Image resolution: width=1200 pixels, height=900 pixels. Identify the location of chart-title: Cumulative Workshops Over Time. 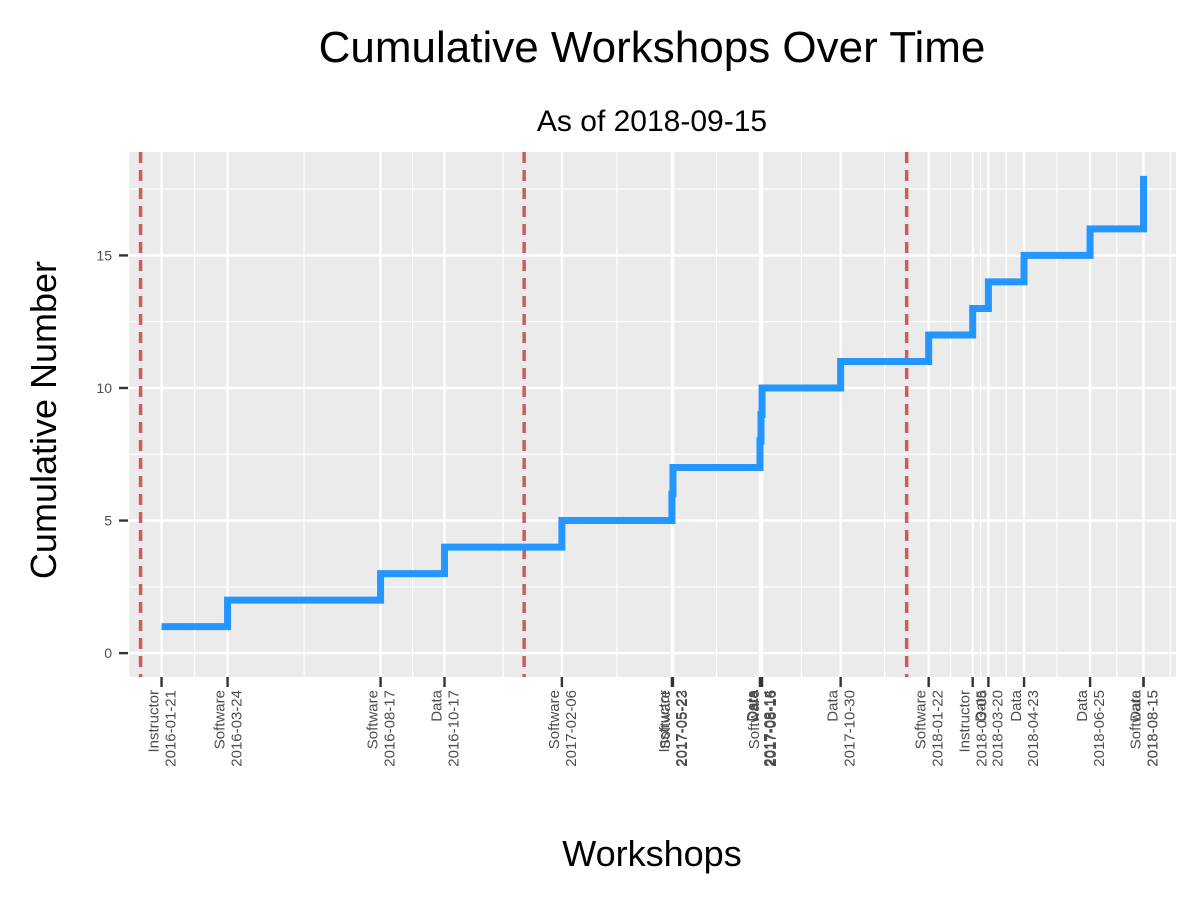
(652, 47).